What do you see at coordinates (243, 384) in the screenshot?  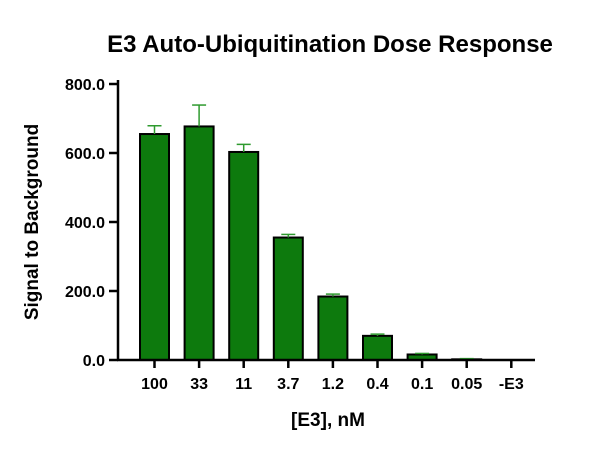 I see `x-tick-label: 11` at bounding box center [243, 384].